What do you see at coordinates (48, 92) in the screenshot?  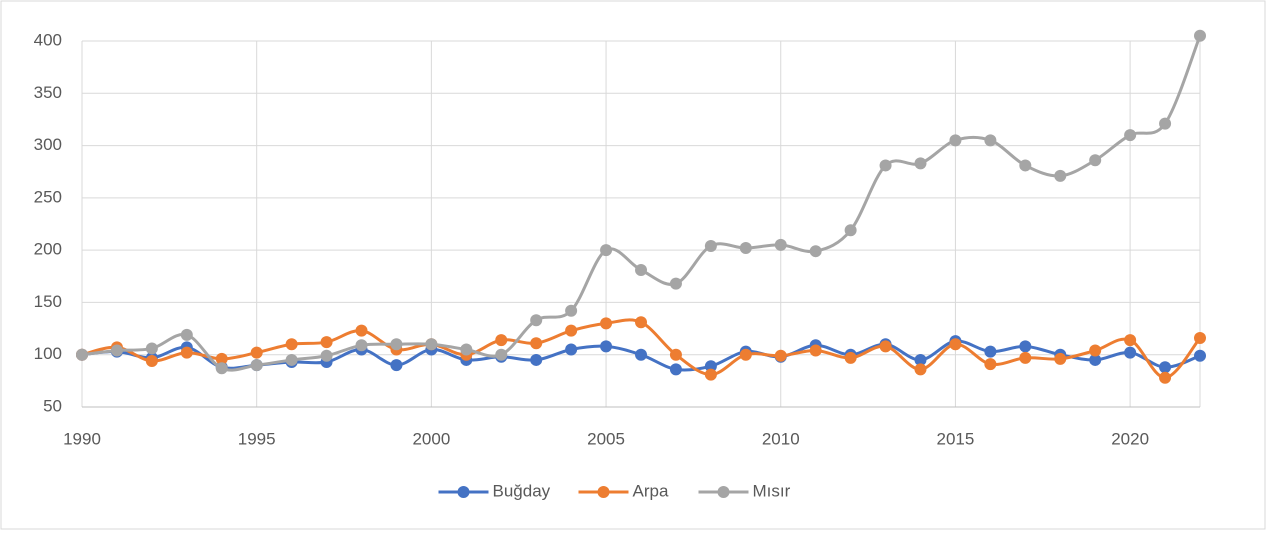 I see `y-tick-label: 350` at bounding box center [48, 92].